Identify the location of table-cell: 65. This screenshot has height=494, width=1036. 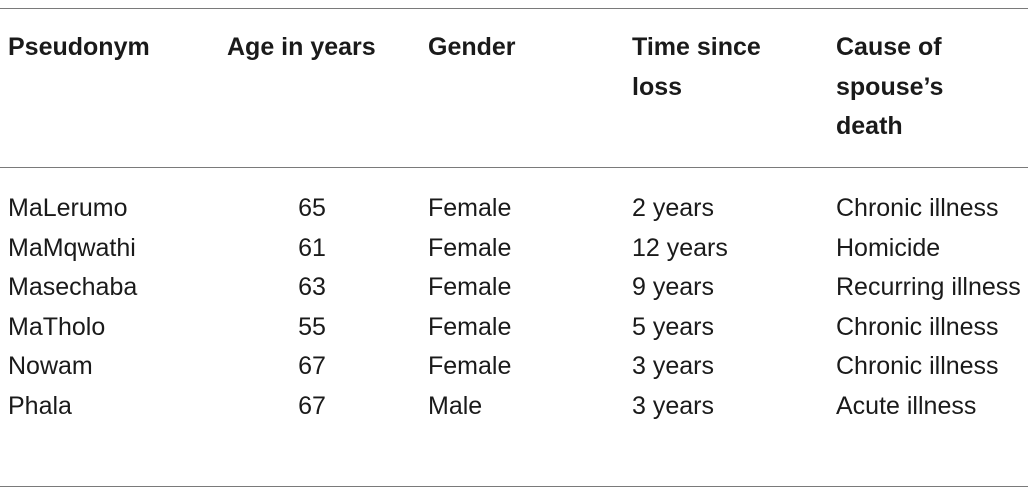
(312, 208).